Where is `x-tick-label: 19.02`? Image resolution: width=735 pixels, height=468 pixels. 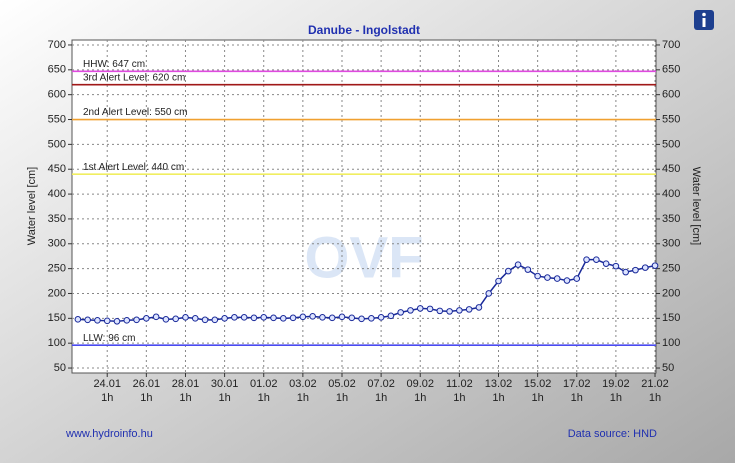
x-tick-label: 19.02 is located at coordinates (616, 384).